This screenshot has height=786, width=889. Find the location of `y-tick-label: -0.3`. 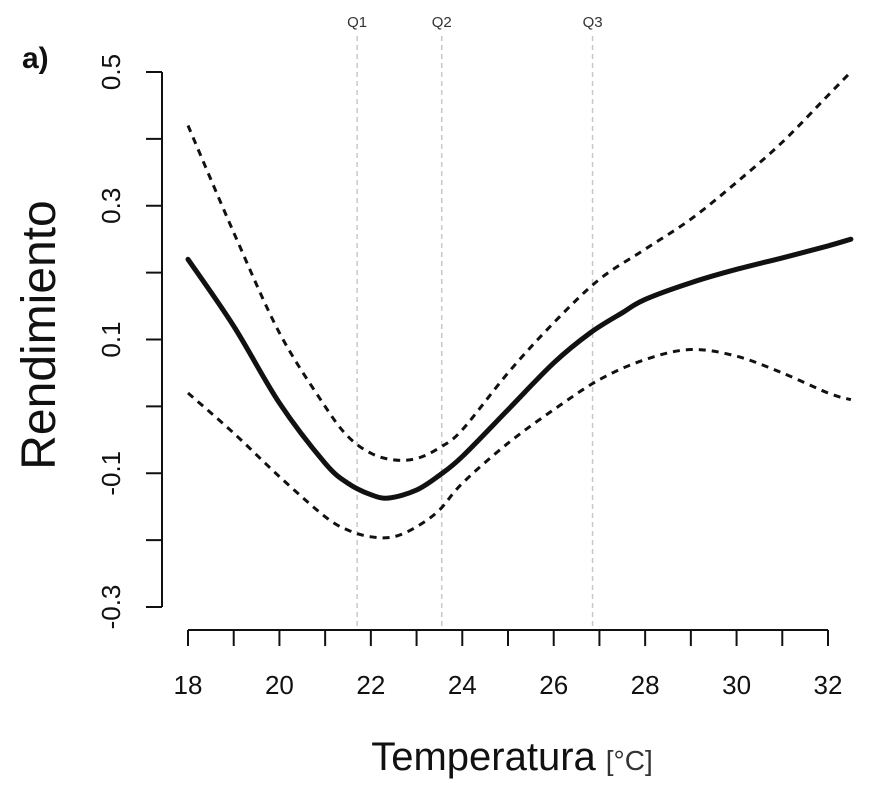

y-tick-label: -0.3 is located at coordinates (111, 607).